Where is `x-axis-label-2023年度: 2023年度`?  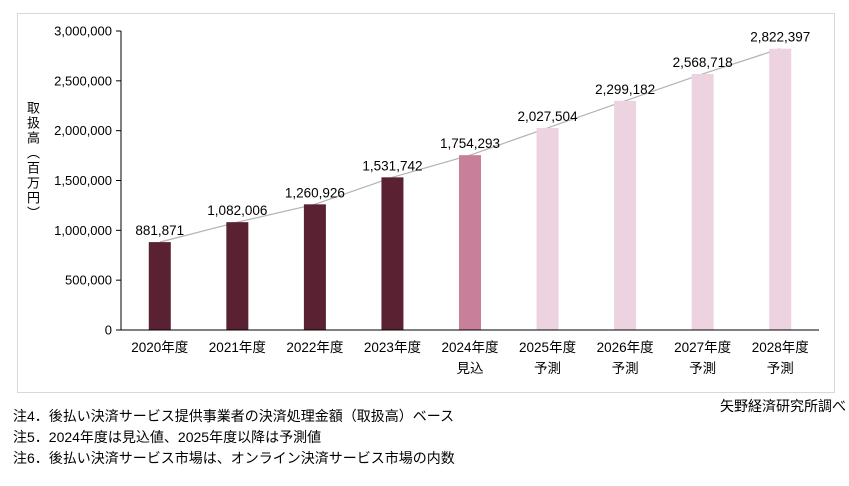 x-axis-label-2023年度: 2023年度 is located at coordinates (392, 347).